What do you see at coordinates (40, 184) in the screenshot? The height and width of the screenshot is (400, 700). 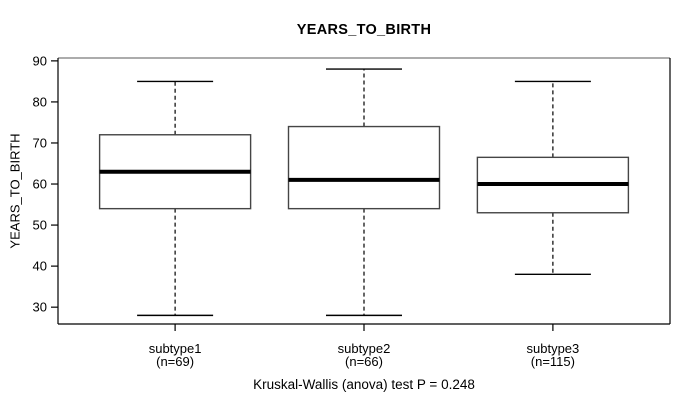 I see `y-tick-label: 60` at bounding box center [40, 184].